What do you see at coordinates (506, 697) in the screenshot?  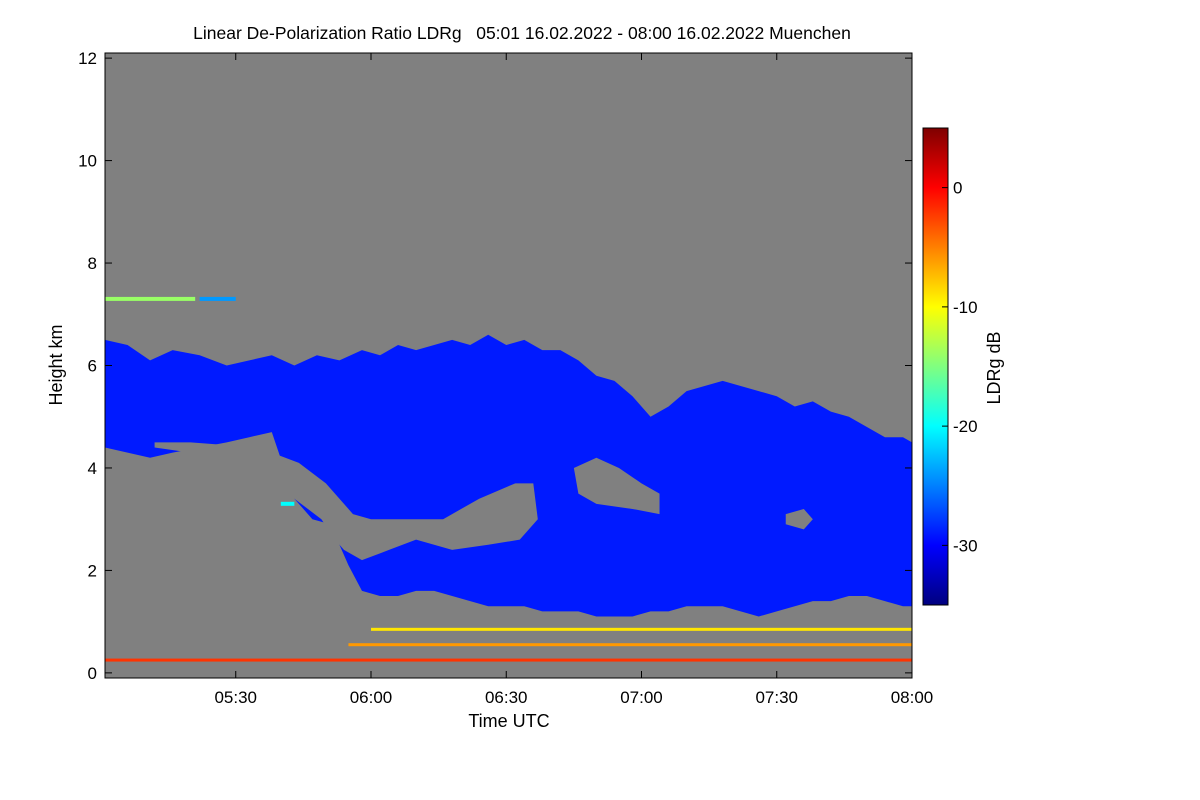 I see `x-tick-label: 06:30` at bounding box center [506, 697].